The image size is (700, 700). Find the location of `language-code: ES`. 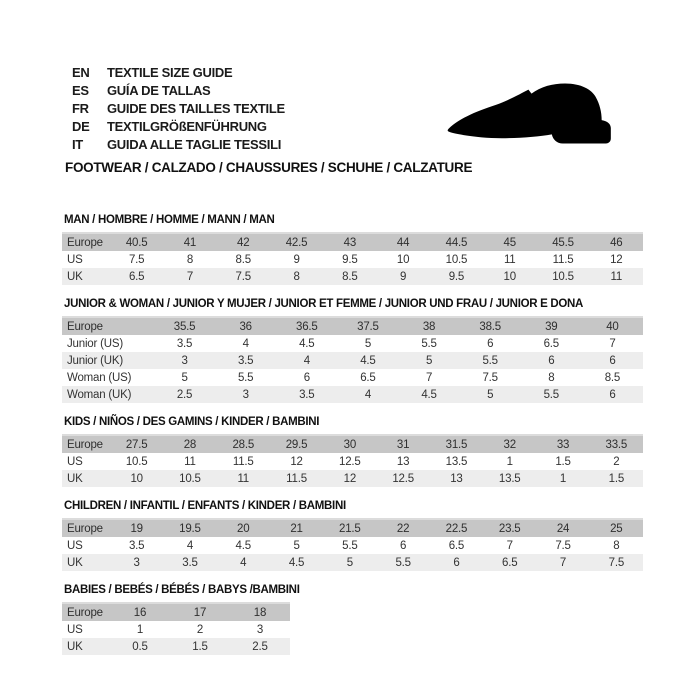

language-code: ES is located at coordinates (80, 90).